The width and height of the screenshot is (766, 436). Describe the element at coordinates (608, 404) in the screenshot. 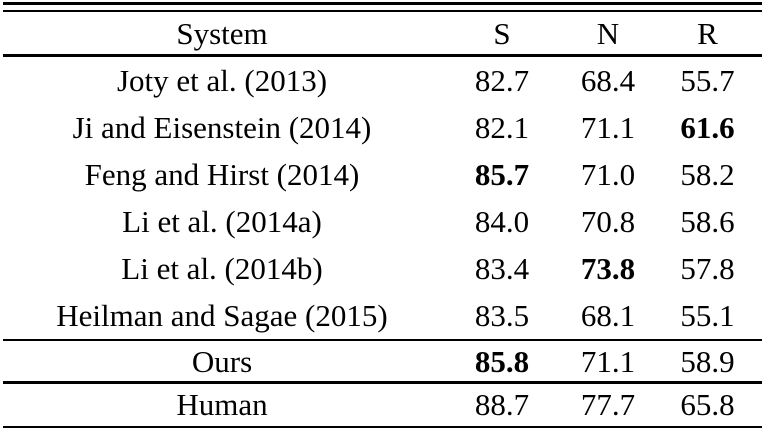

I see `value-cell: 77.7` at that location.